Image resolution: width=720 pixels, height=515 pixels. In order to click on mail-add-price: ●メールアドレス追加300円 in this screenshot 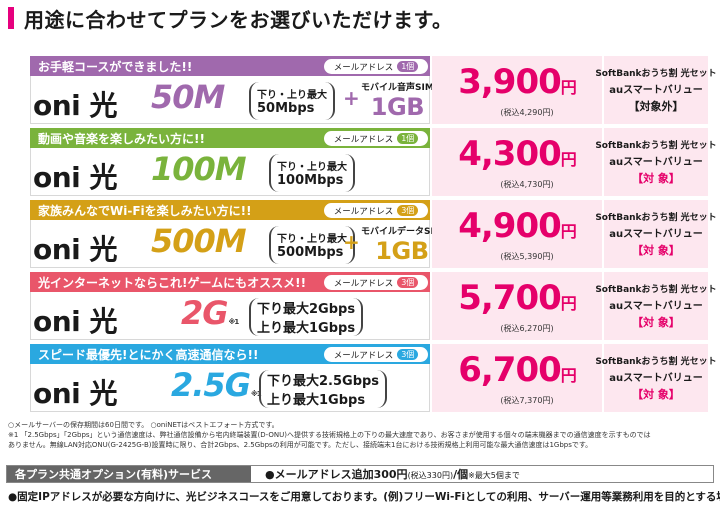, I will do `click(336, 474)`.